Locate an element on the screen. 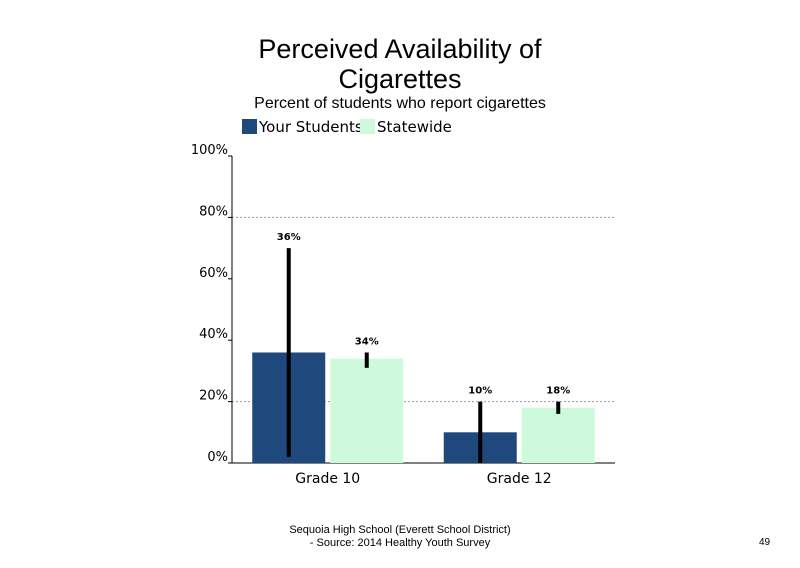 This screenshot has height=568, width=800. chart-title: Perceived Availability of Cigarettes is located at coordinates (400, 64).